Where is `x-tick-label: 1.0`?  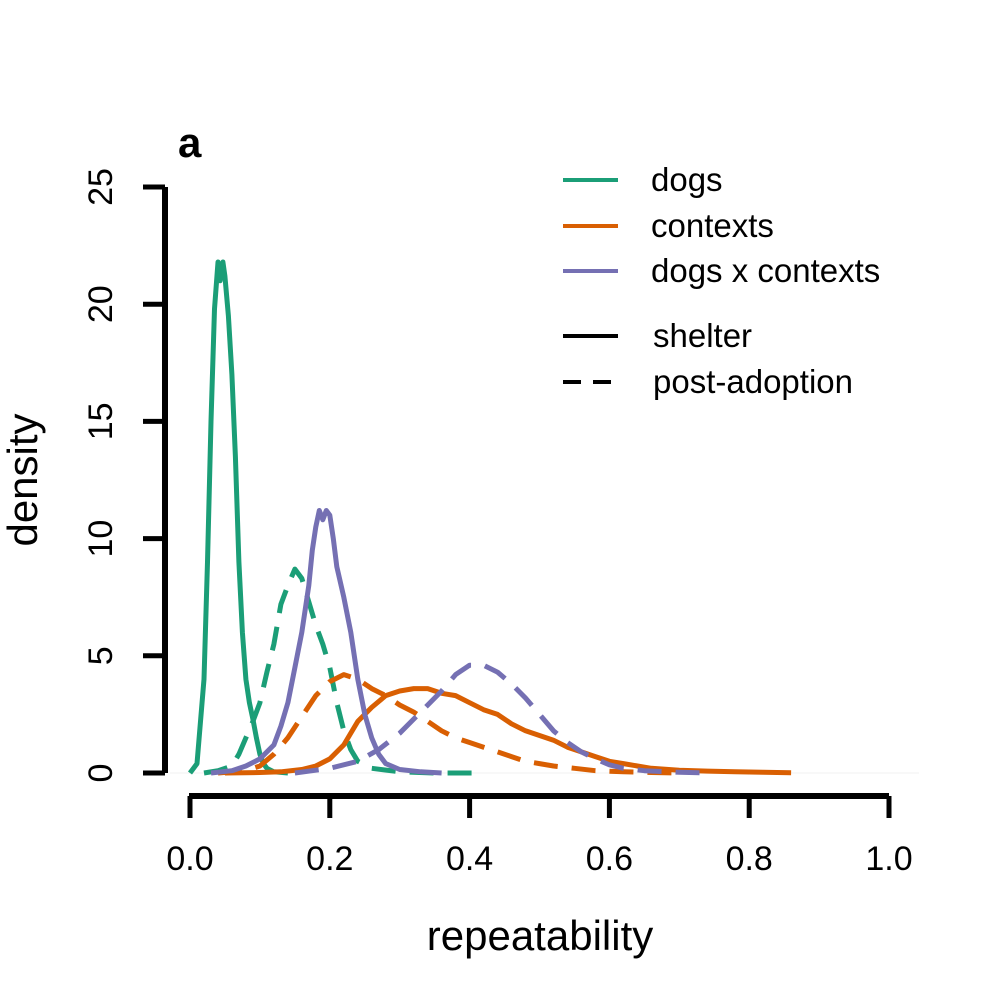 x-tick-label: 1.0 is located at coordinates (888, 859).